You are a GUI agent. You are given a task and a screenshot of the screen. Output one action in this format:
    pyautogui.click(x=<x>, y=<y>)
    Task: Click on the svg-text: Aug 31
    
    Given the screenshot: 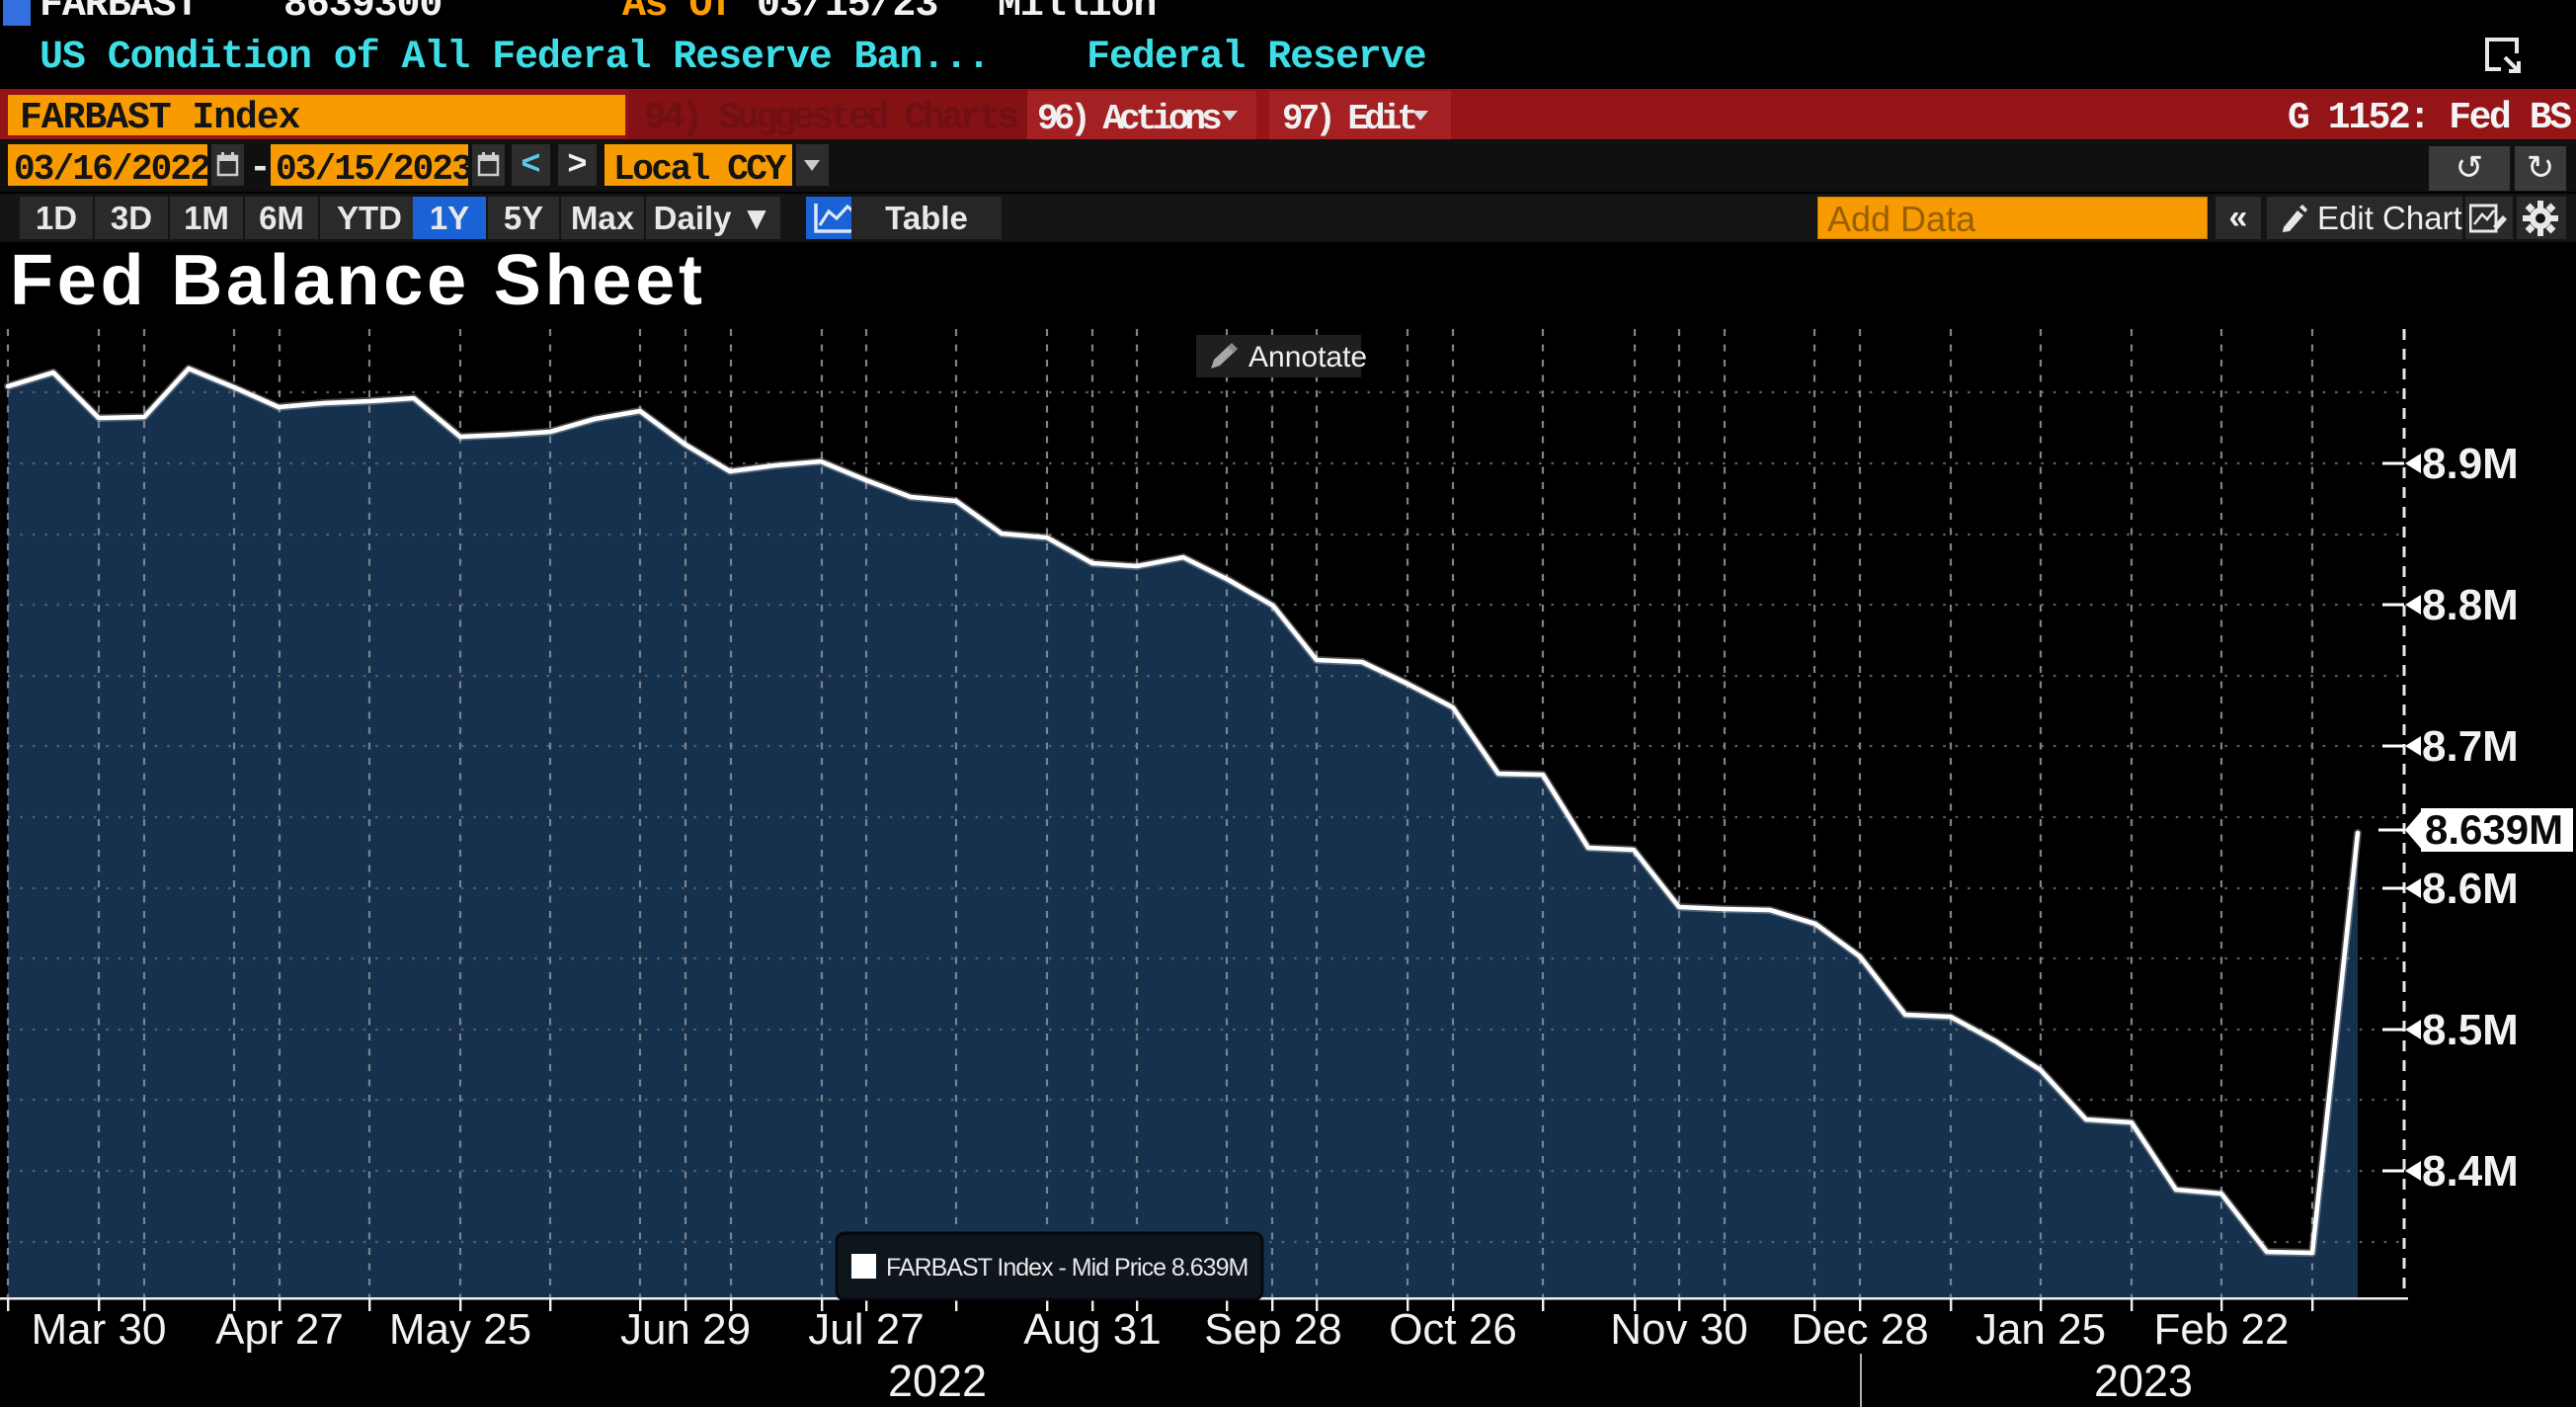 What is the action you would take?
    pyautogui.click(x=1092, y=1329)
    